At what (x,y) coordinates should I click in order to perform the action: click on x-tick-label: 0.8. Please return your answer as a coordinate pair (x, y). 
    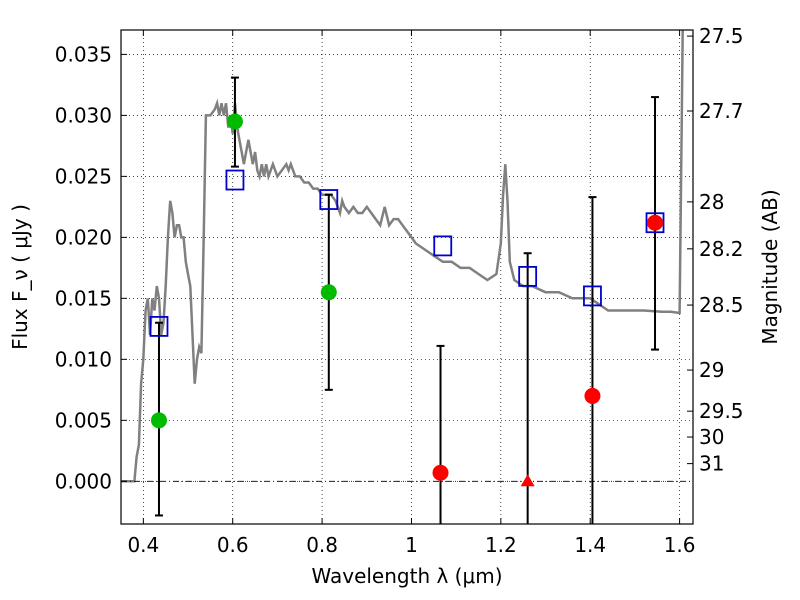
    Looking at the image, I should click on (322, 545).